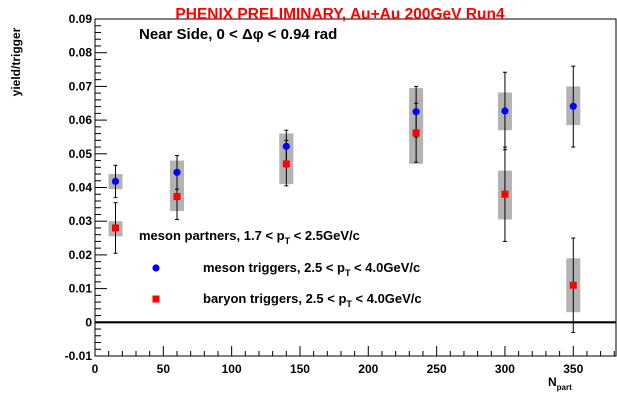 The height and width of the screenshot is (396, 617). I want to click on legend-header-rest: < 2.5GeV/c, so click(325, 235).